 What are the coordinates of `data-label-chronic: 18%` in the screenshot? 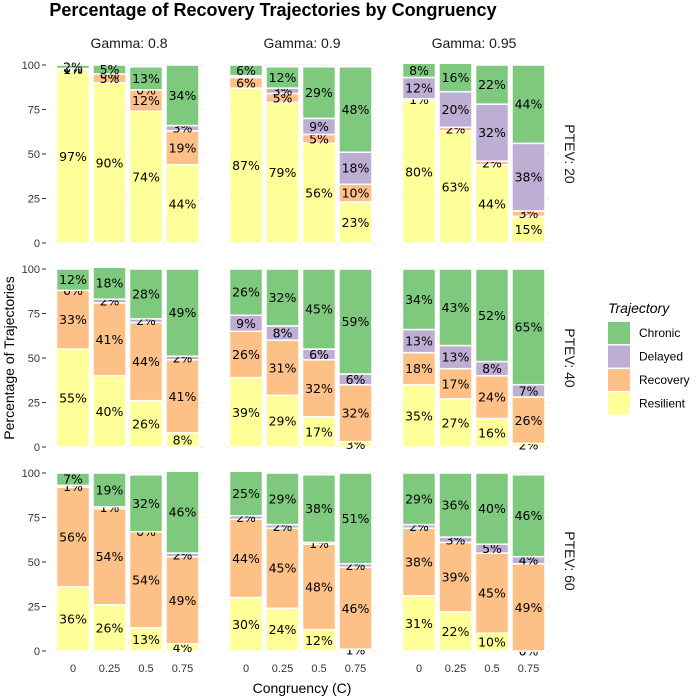 It's located at (110, 283).